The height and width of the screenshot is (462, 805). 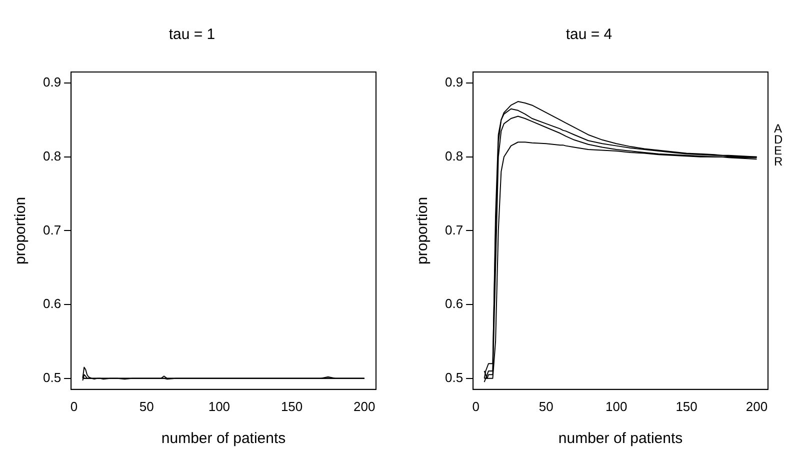 I want to click on chart-title: tau = 1, so click(x=192, y=35).